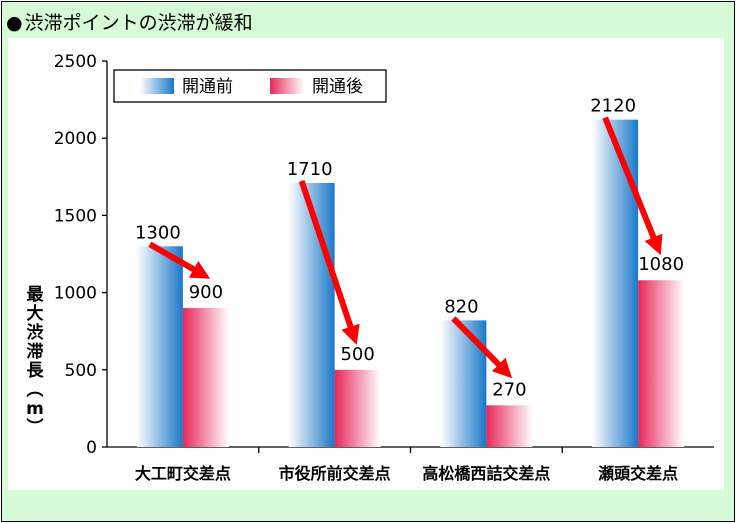  I want to click on y-axis-title: 最大渋滞長︵ m ︶, so click(35, 361).